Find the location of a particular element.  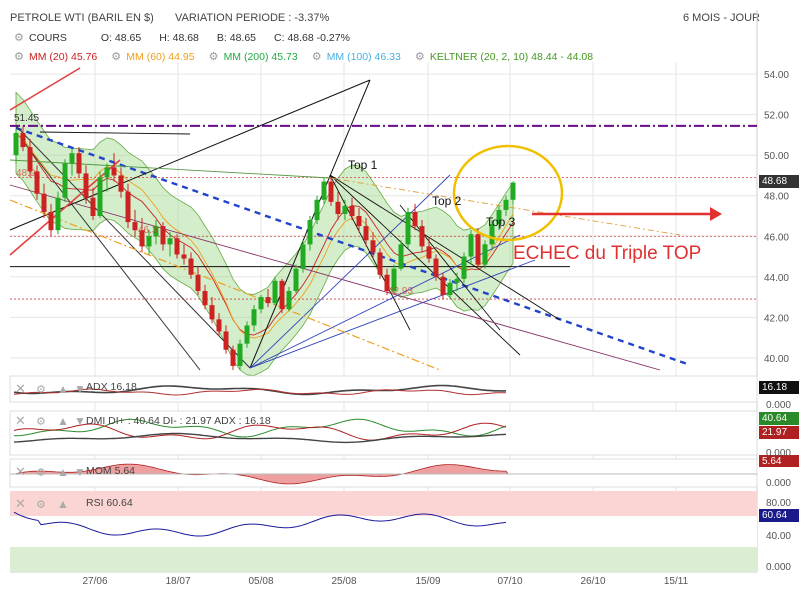

y-tick-label: 40.00 is located at coordinates (776, 359).